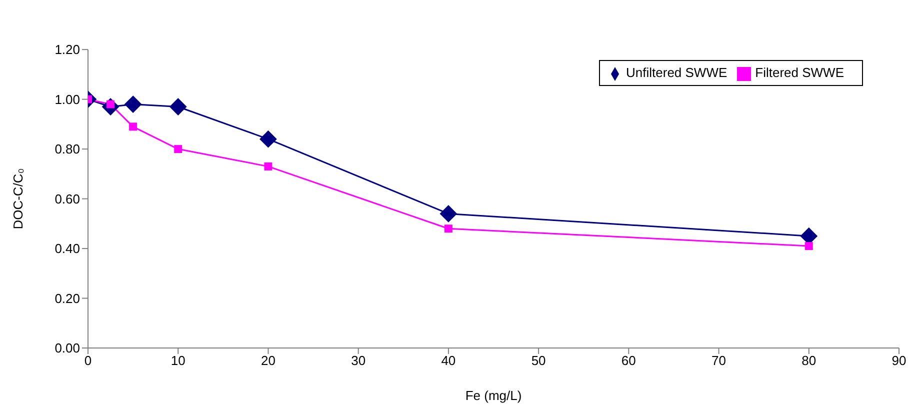 The height and width of the screenshot is (414, 917). I want to click on y-tick-label: 0.80, so click(67, 149).